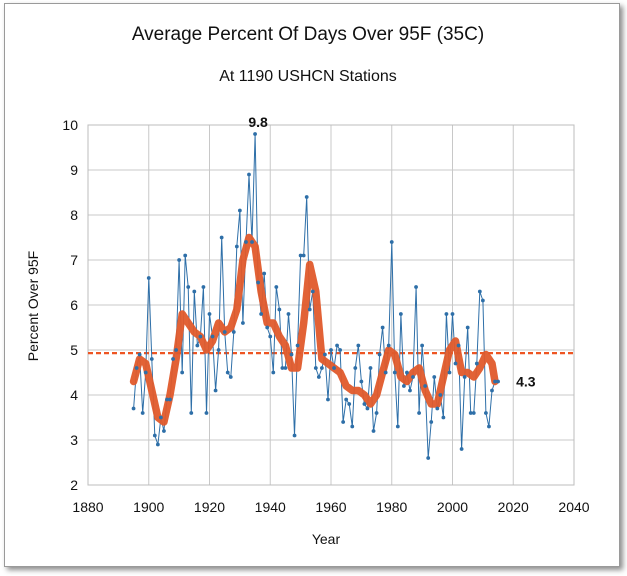  I want to click on x-axis-ticks: 1880 1900 1920 1940 1960 1980 2000 2020 2040, so click(330, 507).